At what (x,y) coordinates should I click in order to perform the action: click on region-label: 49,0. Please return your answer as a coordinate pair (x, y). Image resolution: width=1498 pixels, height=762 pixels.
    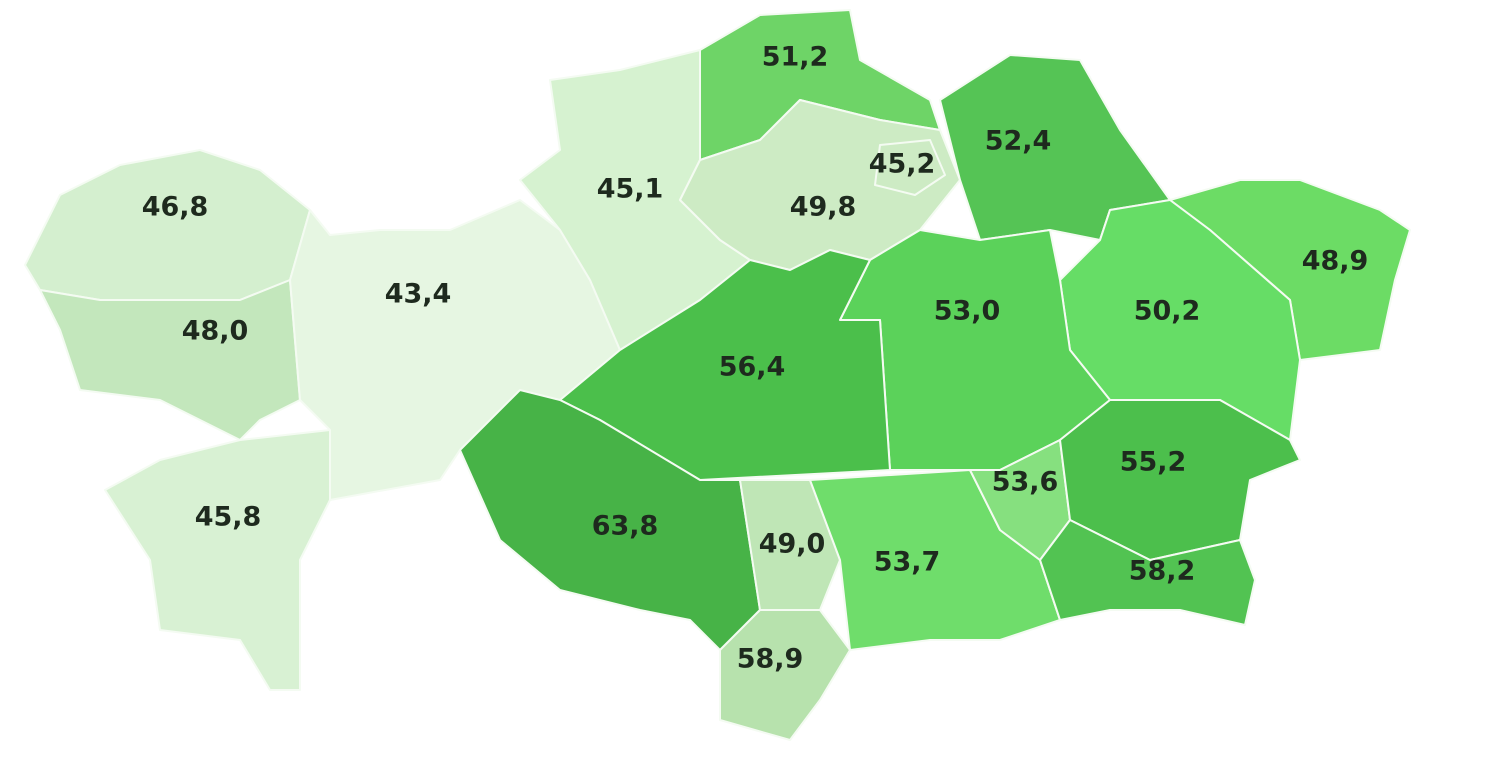
    Looking at the image, I should click on (792, 544).